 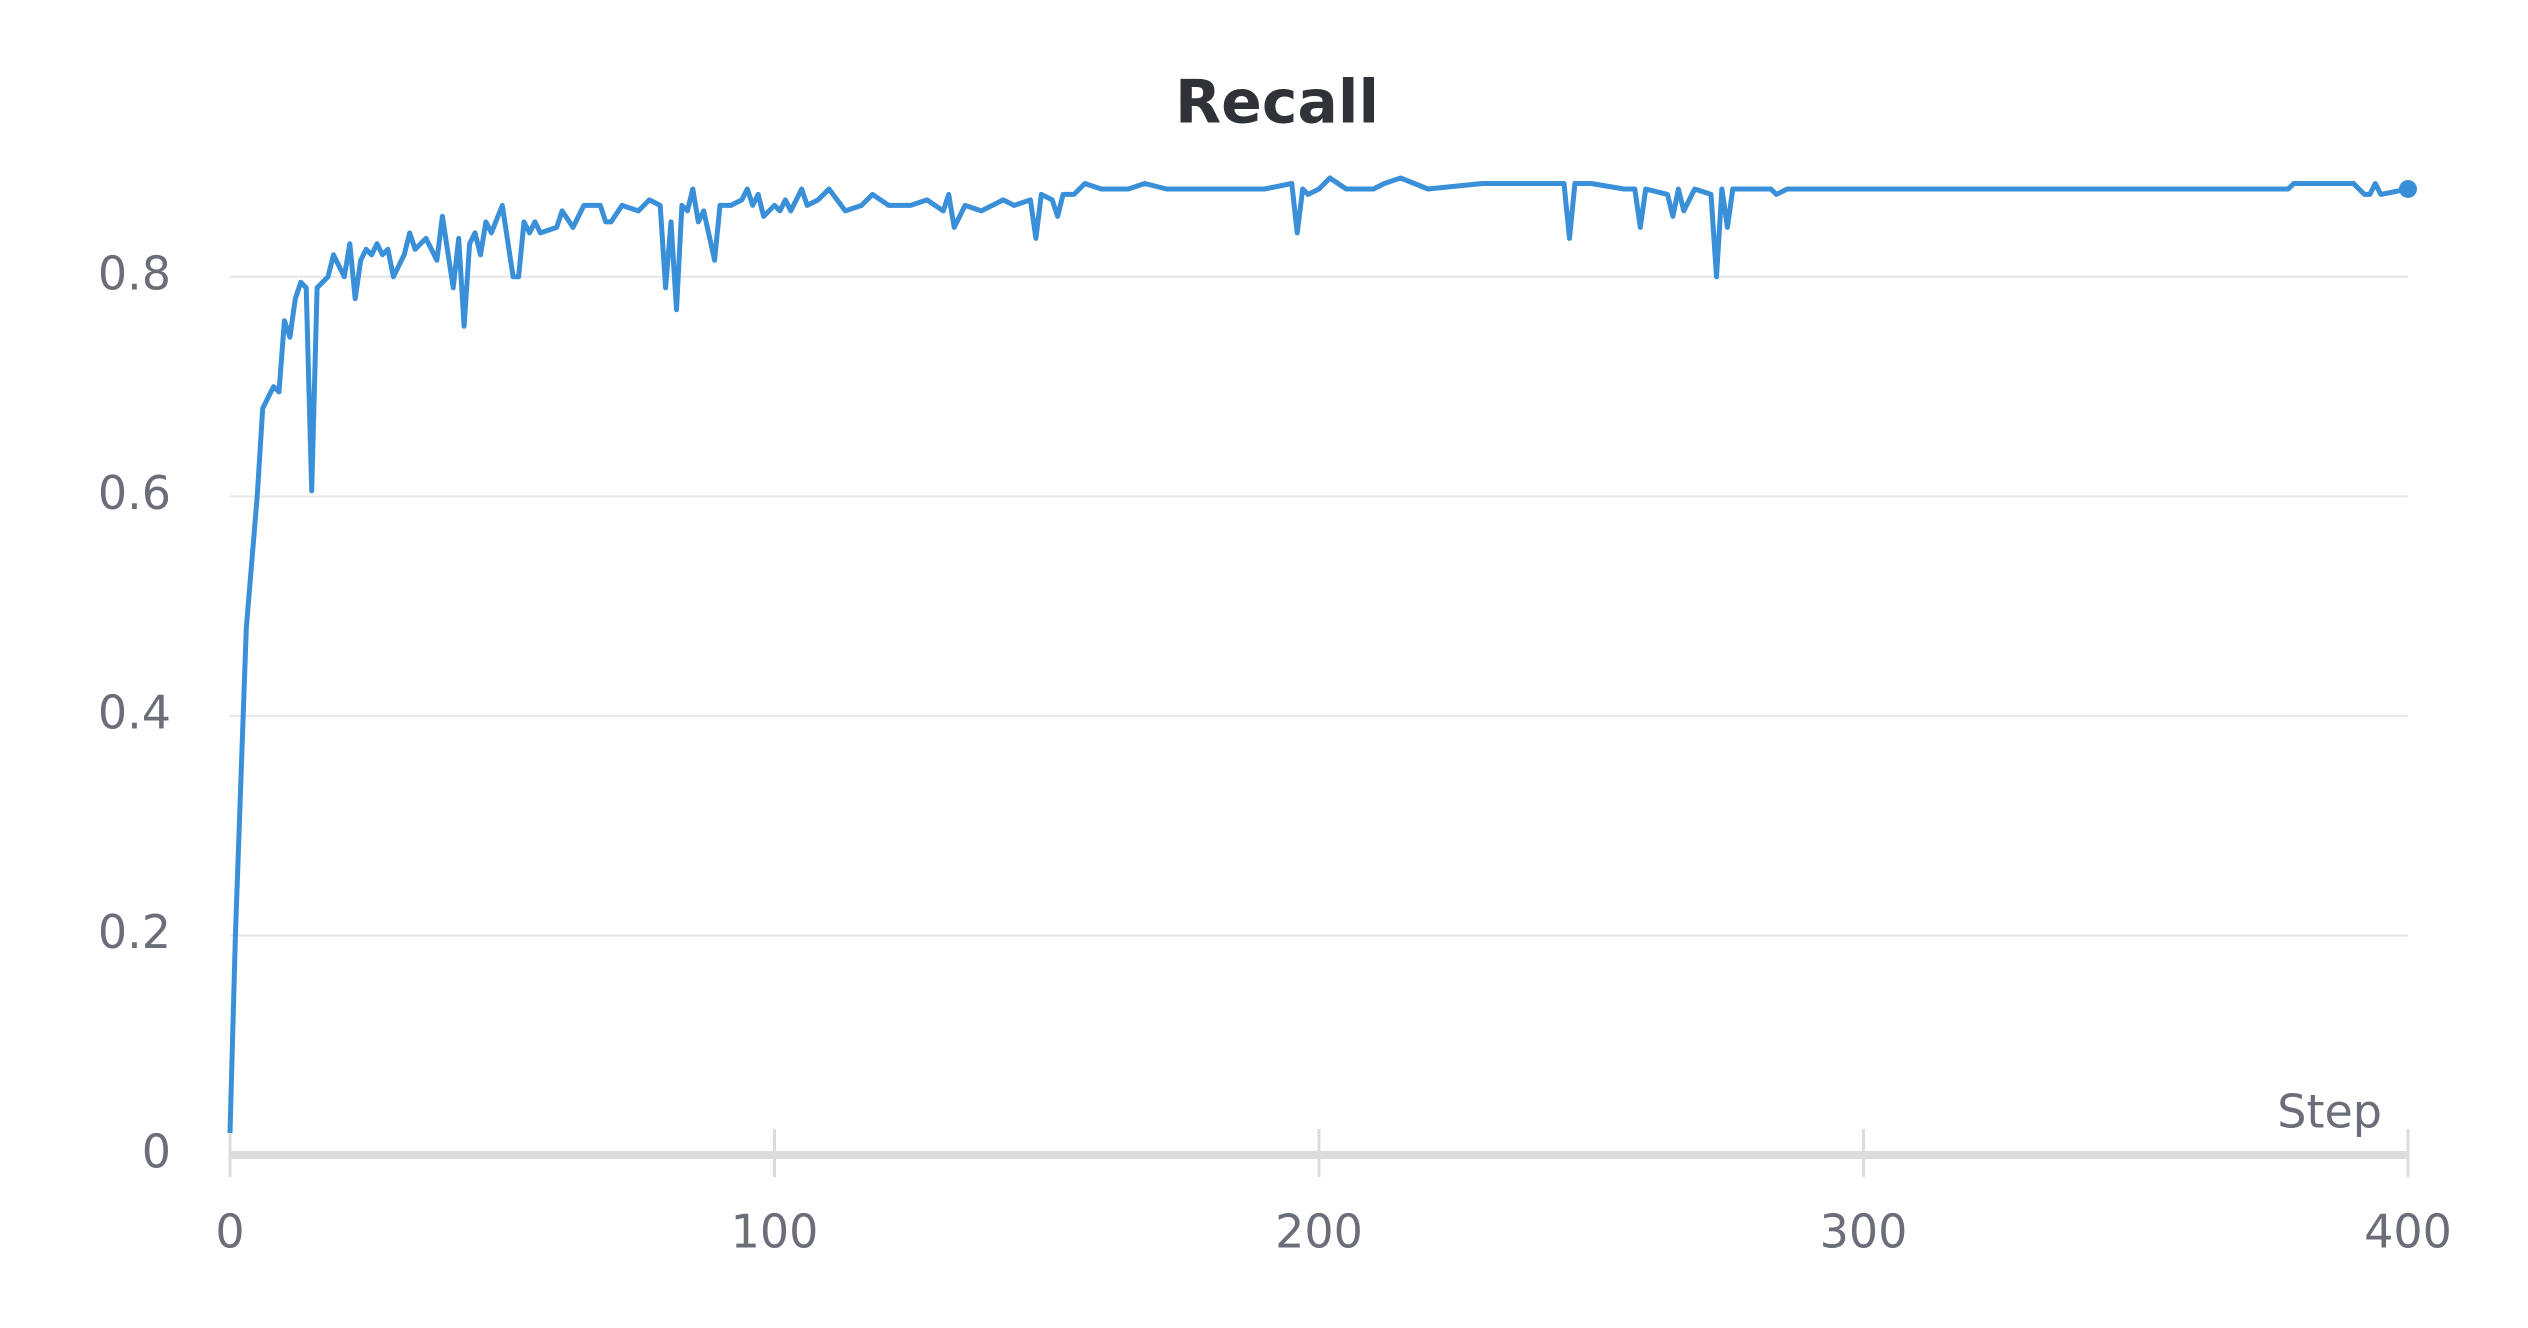 What do you see at coordinates (134, 932) in the screenshot?
I see `y-tick-label: 0.2` at bounding box center [134, 932].